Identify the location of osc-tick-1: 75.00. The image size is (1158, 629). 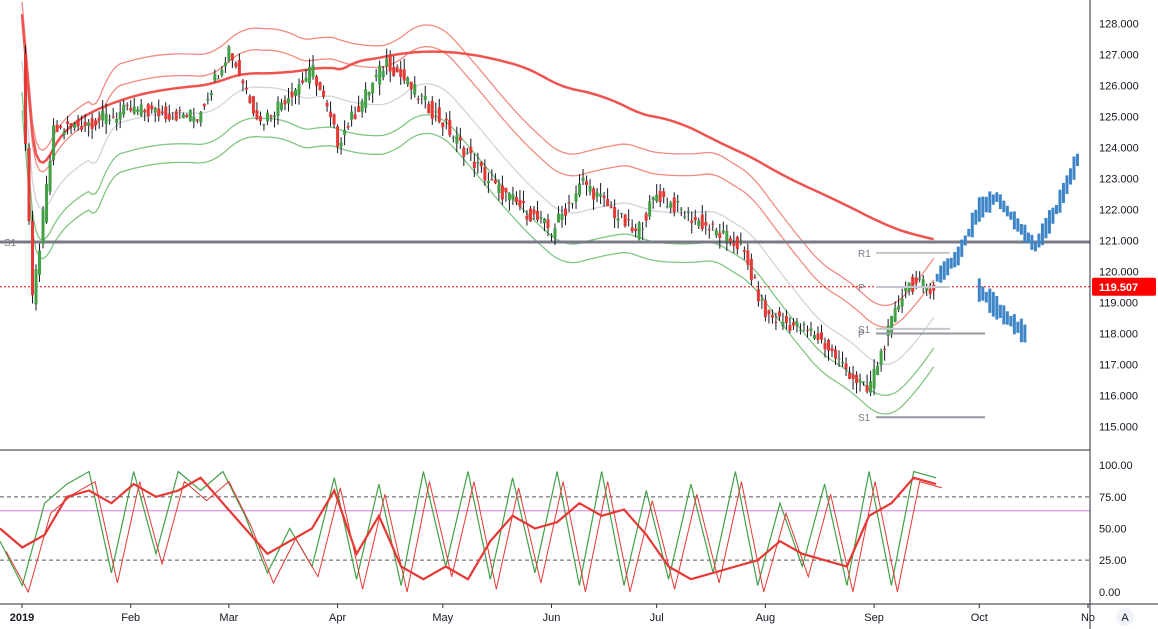
(1113, 498).